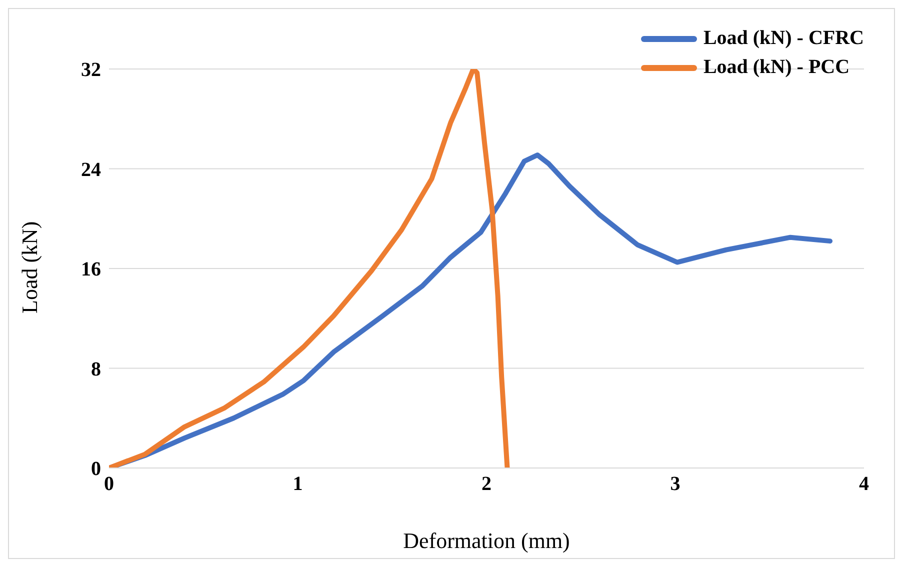  What do you see at coordinates (91, 169) in the screenshot?
I see `y-tick-label: 24` at bounding box center [91, 169].